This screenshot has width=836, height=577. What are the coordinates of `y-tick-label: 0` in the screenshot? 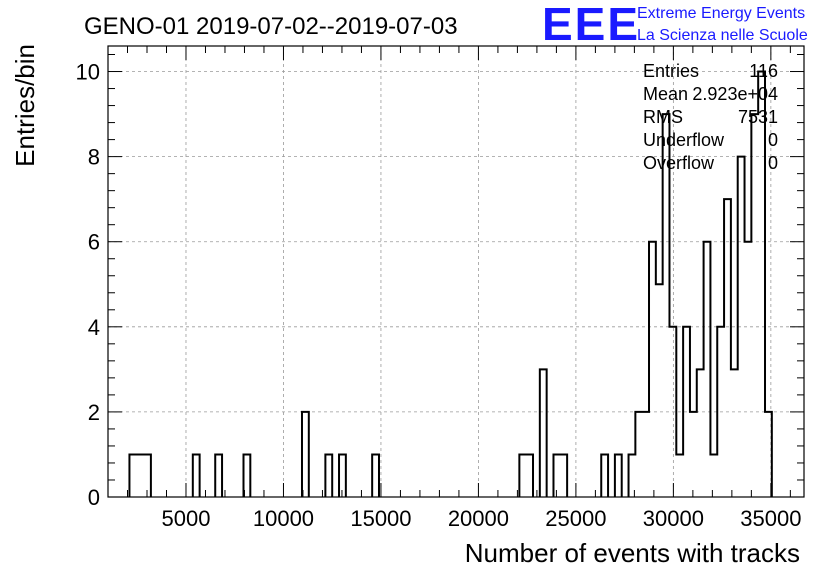 It's located at (94, 497).